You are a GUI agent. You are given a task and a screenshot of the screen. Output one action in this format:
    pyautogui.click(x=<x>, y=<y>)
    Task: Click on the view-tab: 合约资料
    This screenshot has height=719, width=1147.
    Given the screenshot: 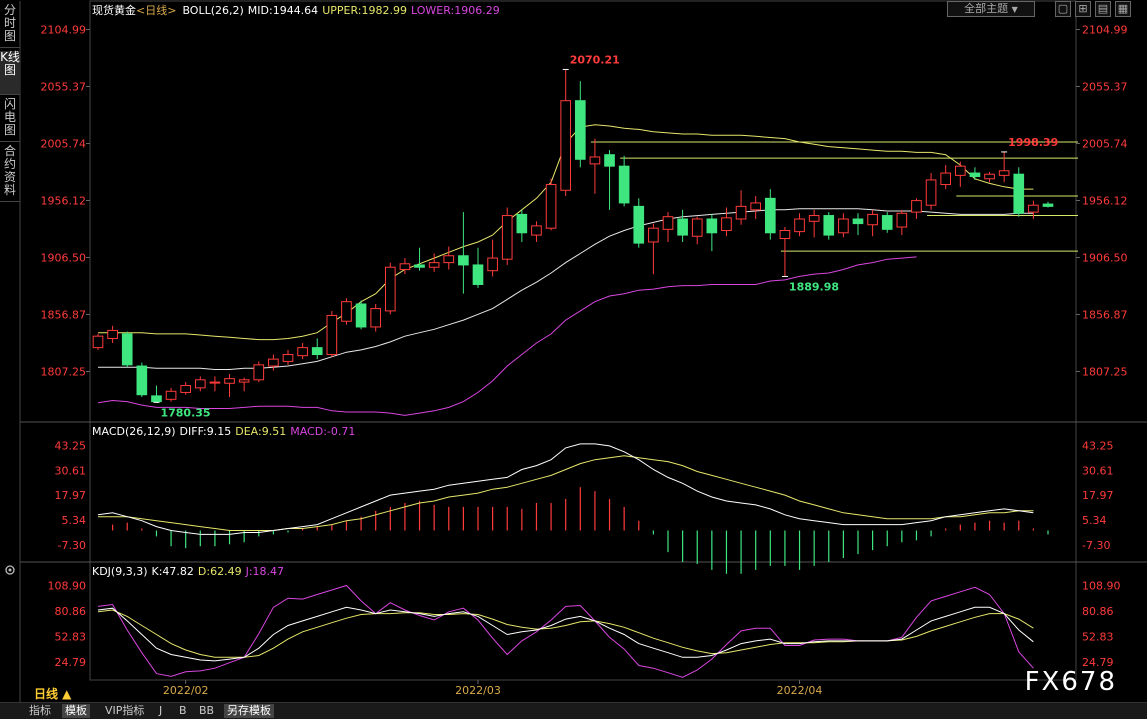 What is the action you would take?
    pyautogui.click(x=10, y=173)
    